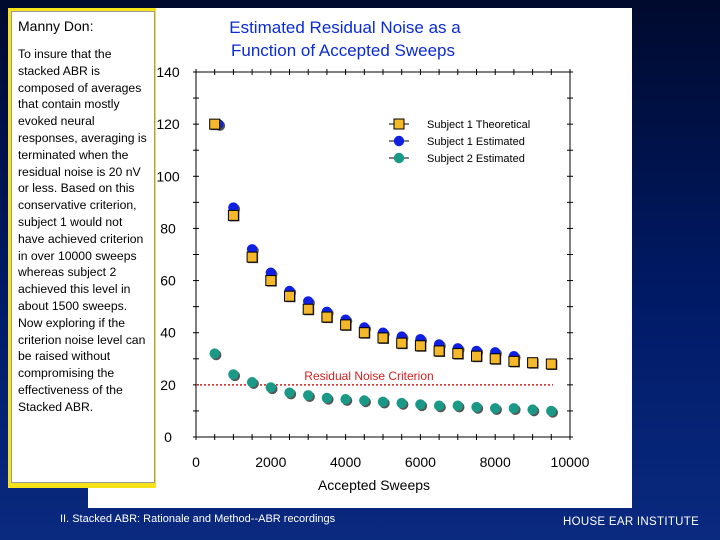  What do you see at coordinates (343, 50) in the screenshot?
I see `chart-title-line-2: Function of Accepted Sweeps` at bounding box center [343, 50].